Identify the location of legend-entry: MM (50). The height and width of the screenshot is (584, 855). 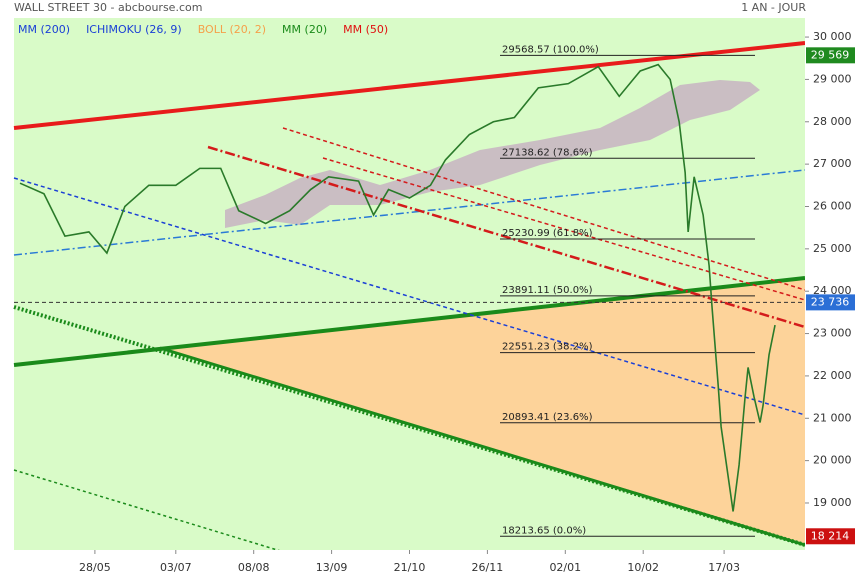
(365, 29).